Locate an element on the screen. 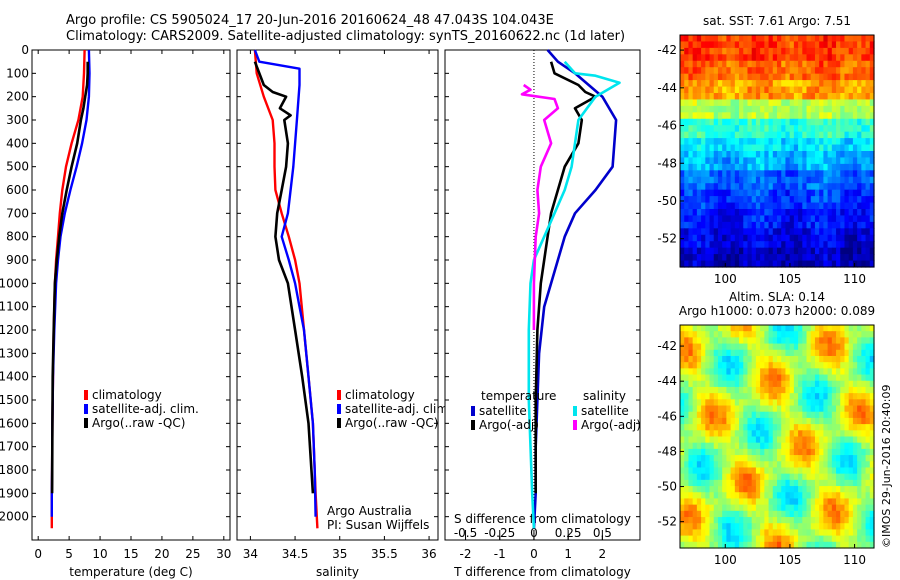  ytick-label: 600 is located at coordinates (17, 190).